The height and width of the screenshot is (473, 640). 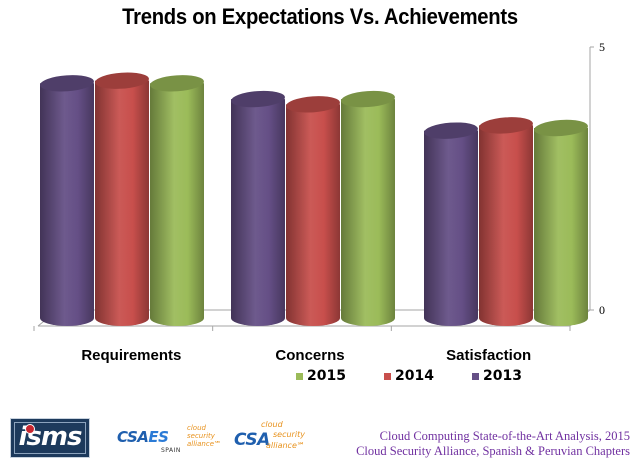 I want to click on csaes-logo-wordmark: CSAES, so click(x=143, y=437).